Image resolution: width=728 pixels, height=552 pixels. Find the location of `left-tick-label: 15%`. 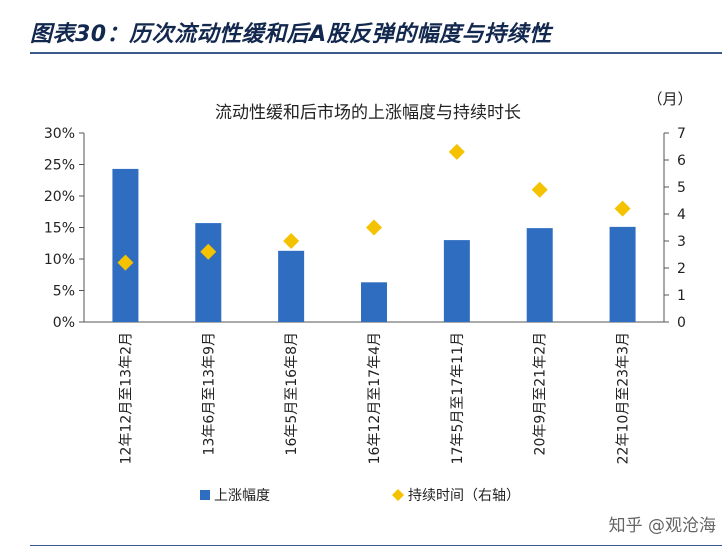

left-tick-label: 15% is located at coordinates (59, 229).